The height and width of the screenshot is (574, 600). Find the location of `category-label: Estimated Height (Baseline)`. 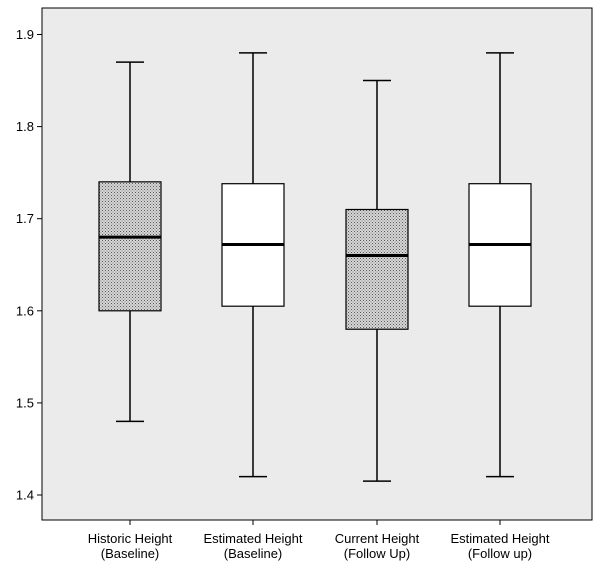

category-label: Estimated Height (Baseline) is located at coordinates (253, 546).